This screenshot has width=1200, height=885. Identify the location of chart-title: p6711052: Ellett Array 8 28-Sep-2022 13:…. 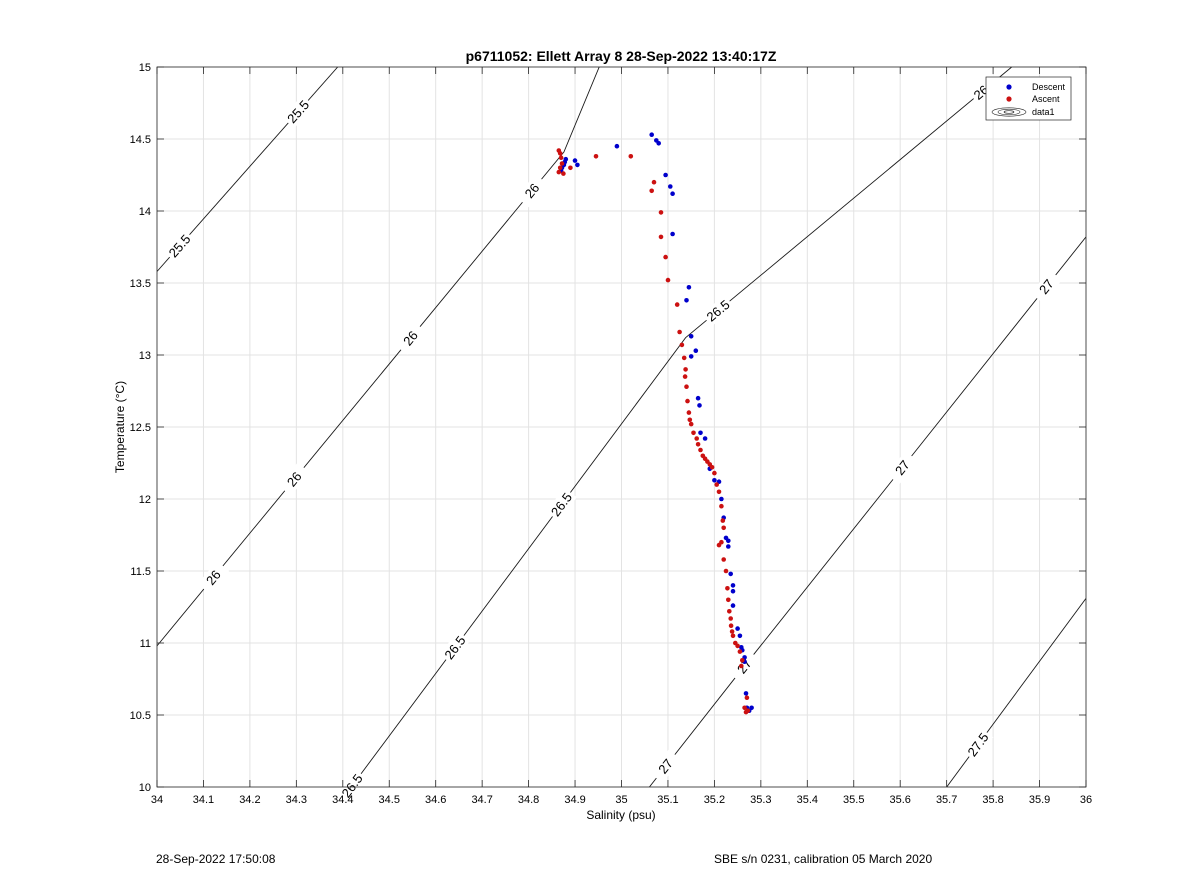
(621, 56).